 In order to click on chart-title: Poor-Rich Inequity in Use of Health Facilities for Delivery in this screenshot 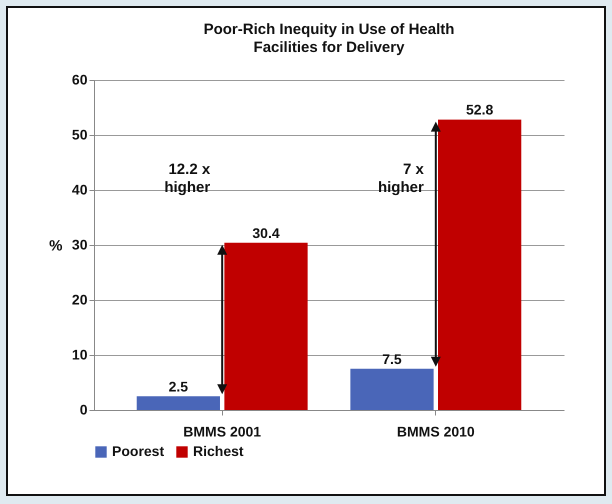, I will do `click(329, 38)`.